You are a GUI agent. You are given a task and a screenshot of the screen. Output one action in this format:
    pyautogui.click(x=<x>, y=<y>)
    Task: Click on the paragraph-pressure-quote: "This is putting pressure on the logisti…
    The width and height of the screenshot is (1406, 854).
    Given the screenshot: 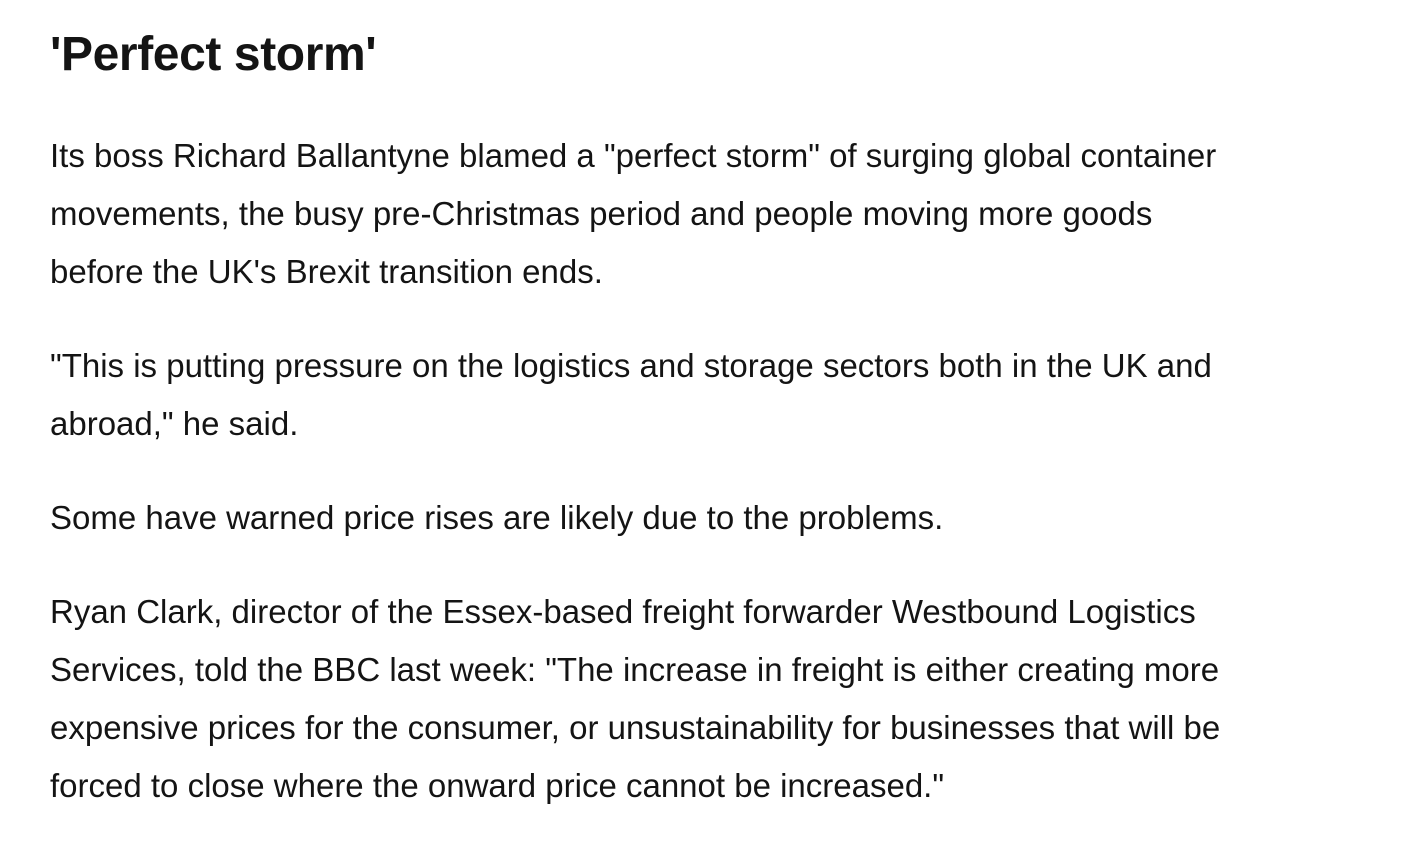 What is the action you would take?
    pyautogui.click(x=705, y=395)
    